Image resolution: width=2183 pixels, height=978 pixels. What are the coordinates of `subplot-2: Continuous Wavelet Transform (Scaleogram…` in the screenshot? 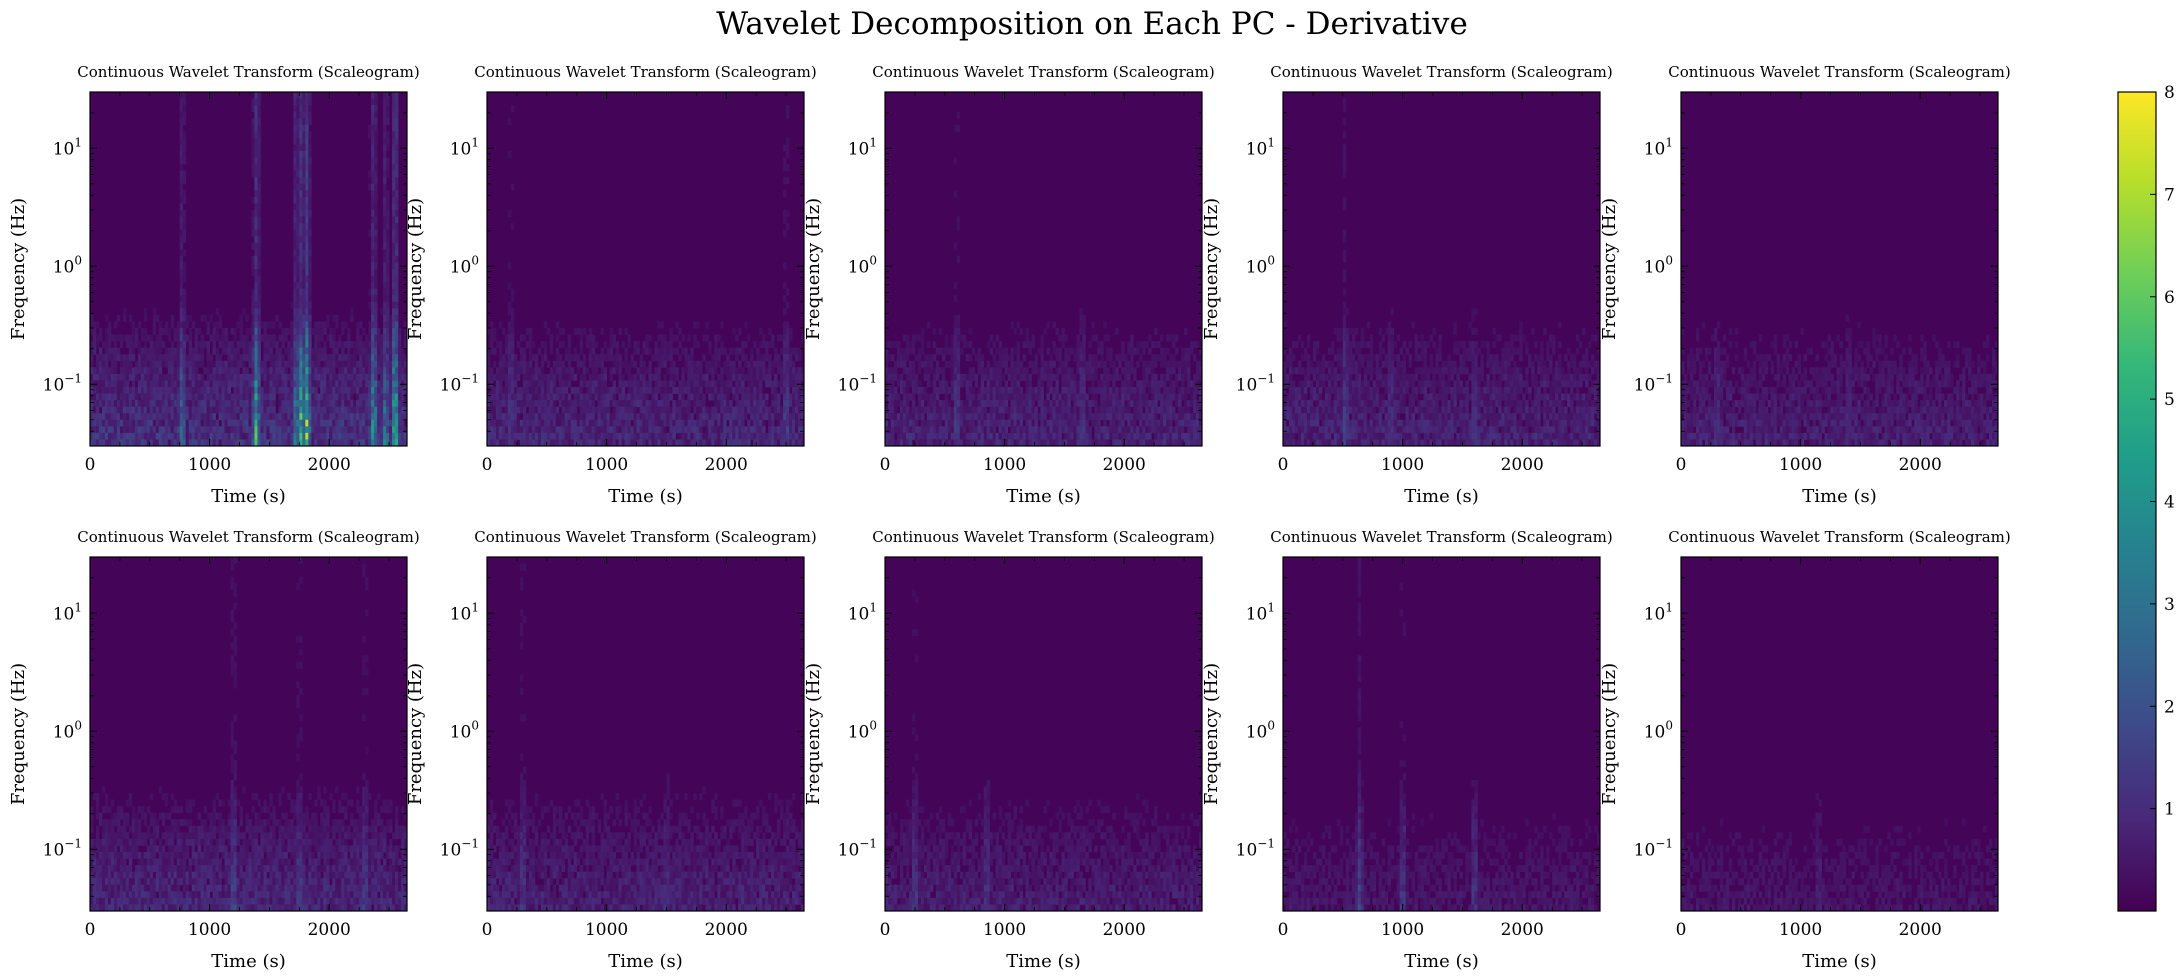 It's located at (611, 285).